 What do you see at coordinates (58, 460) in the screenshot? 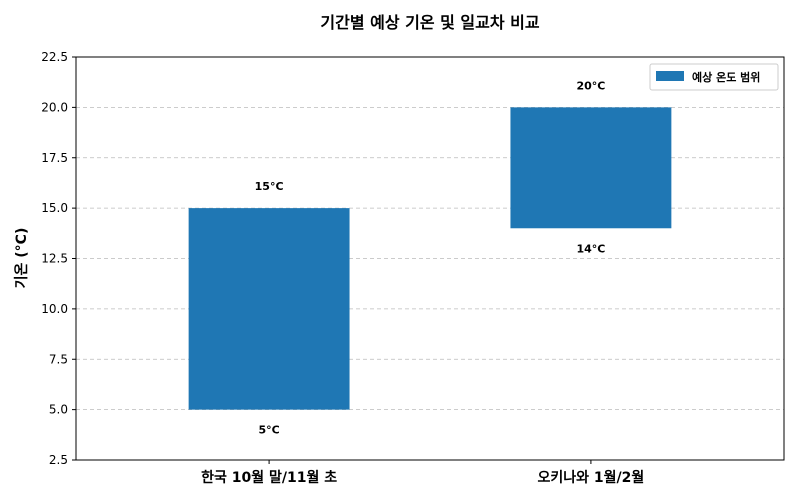
I see `y-tick-label: 2.5` at bounding box center [58, 460].